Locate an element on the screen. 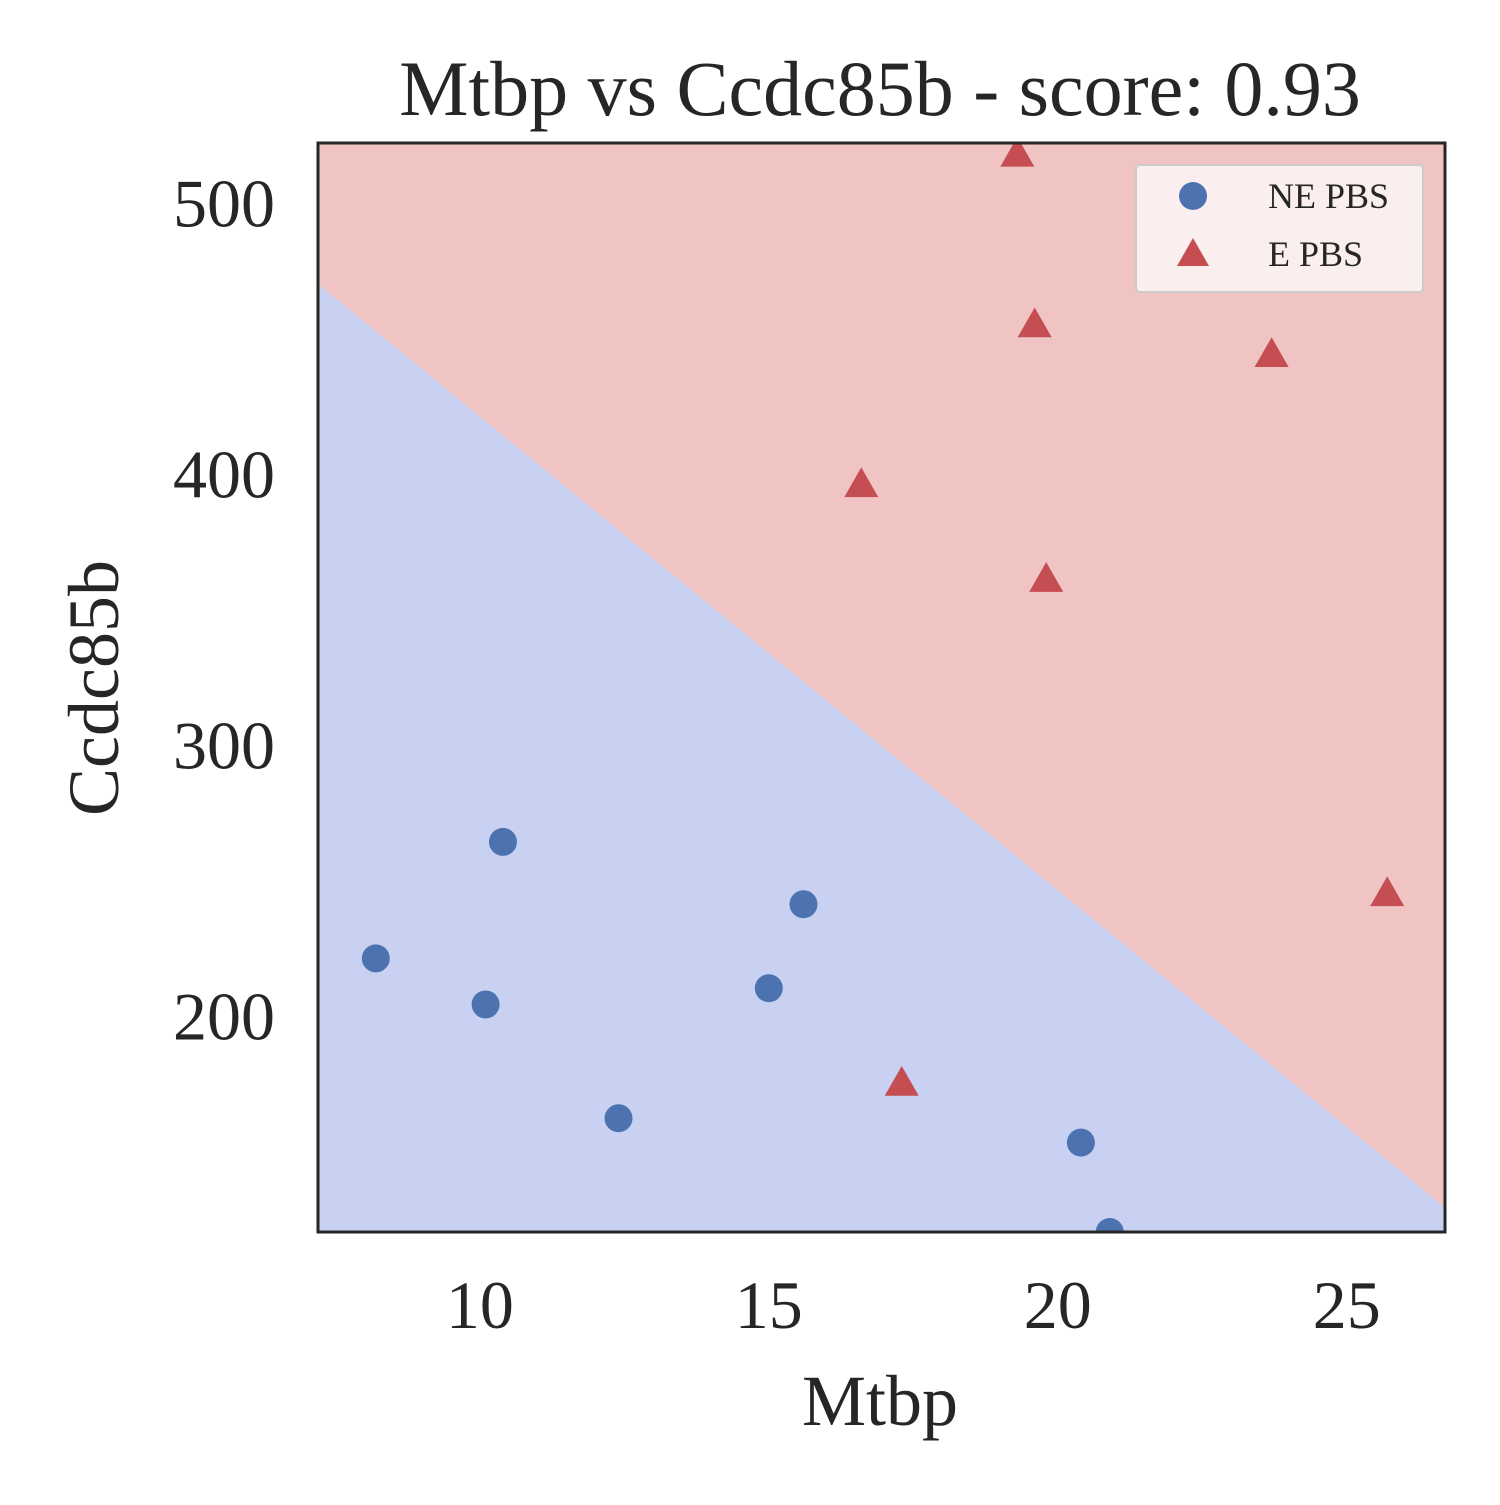  y-tick-label: 300 is located at coordinates (224, 745).